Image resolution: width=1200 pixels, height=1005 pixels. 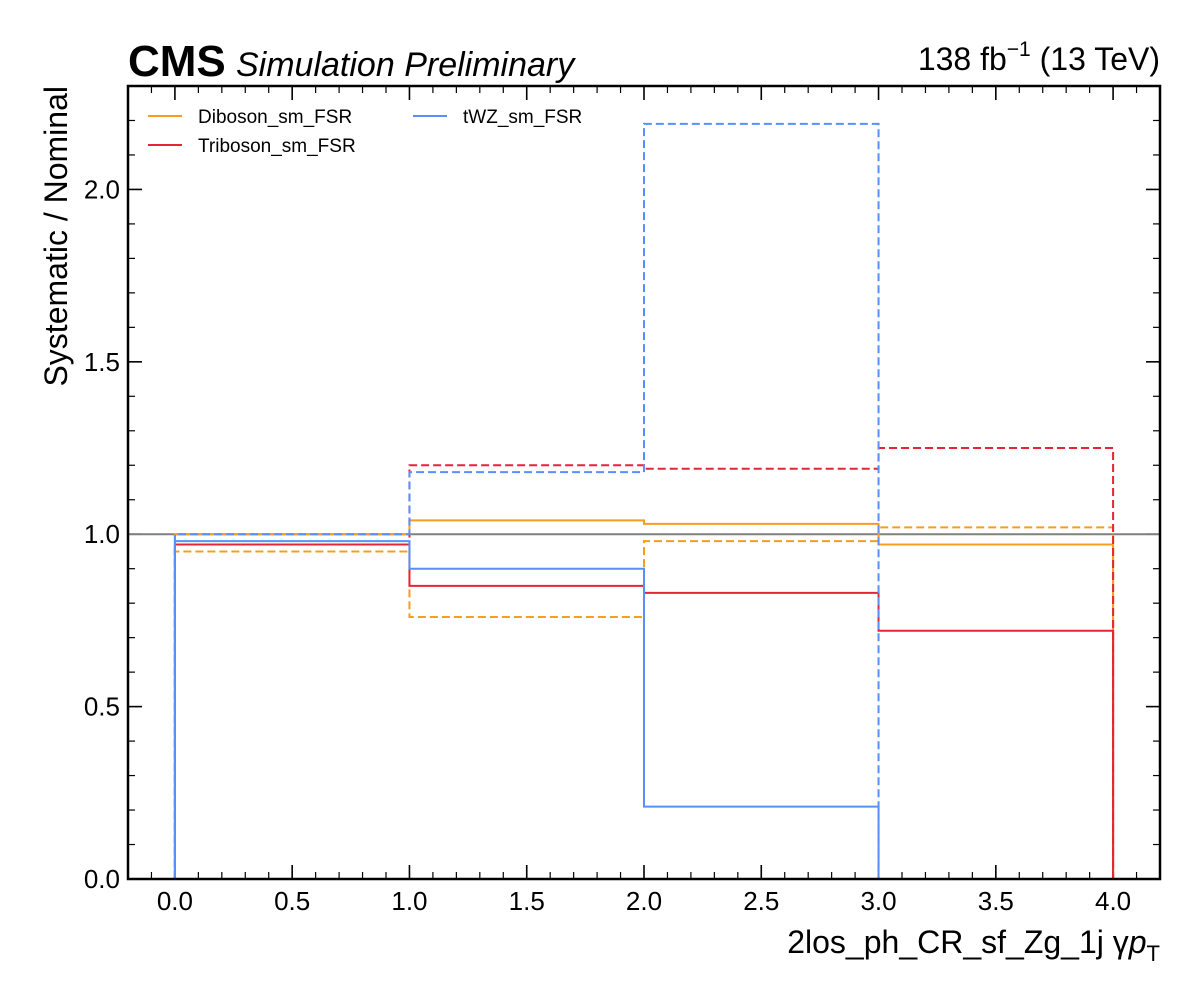 I want to click on y-tick-label: 1.5, so click(x=102, y=362).